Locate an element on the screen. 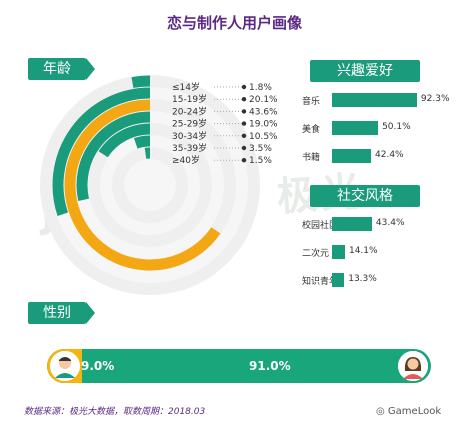  brand-text: GameLook is located at coordinates (414, 411).